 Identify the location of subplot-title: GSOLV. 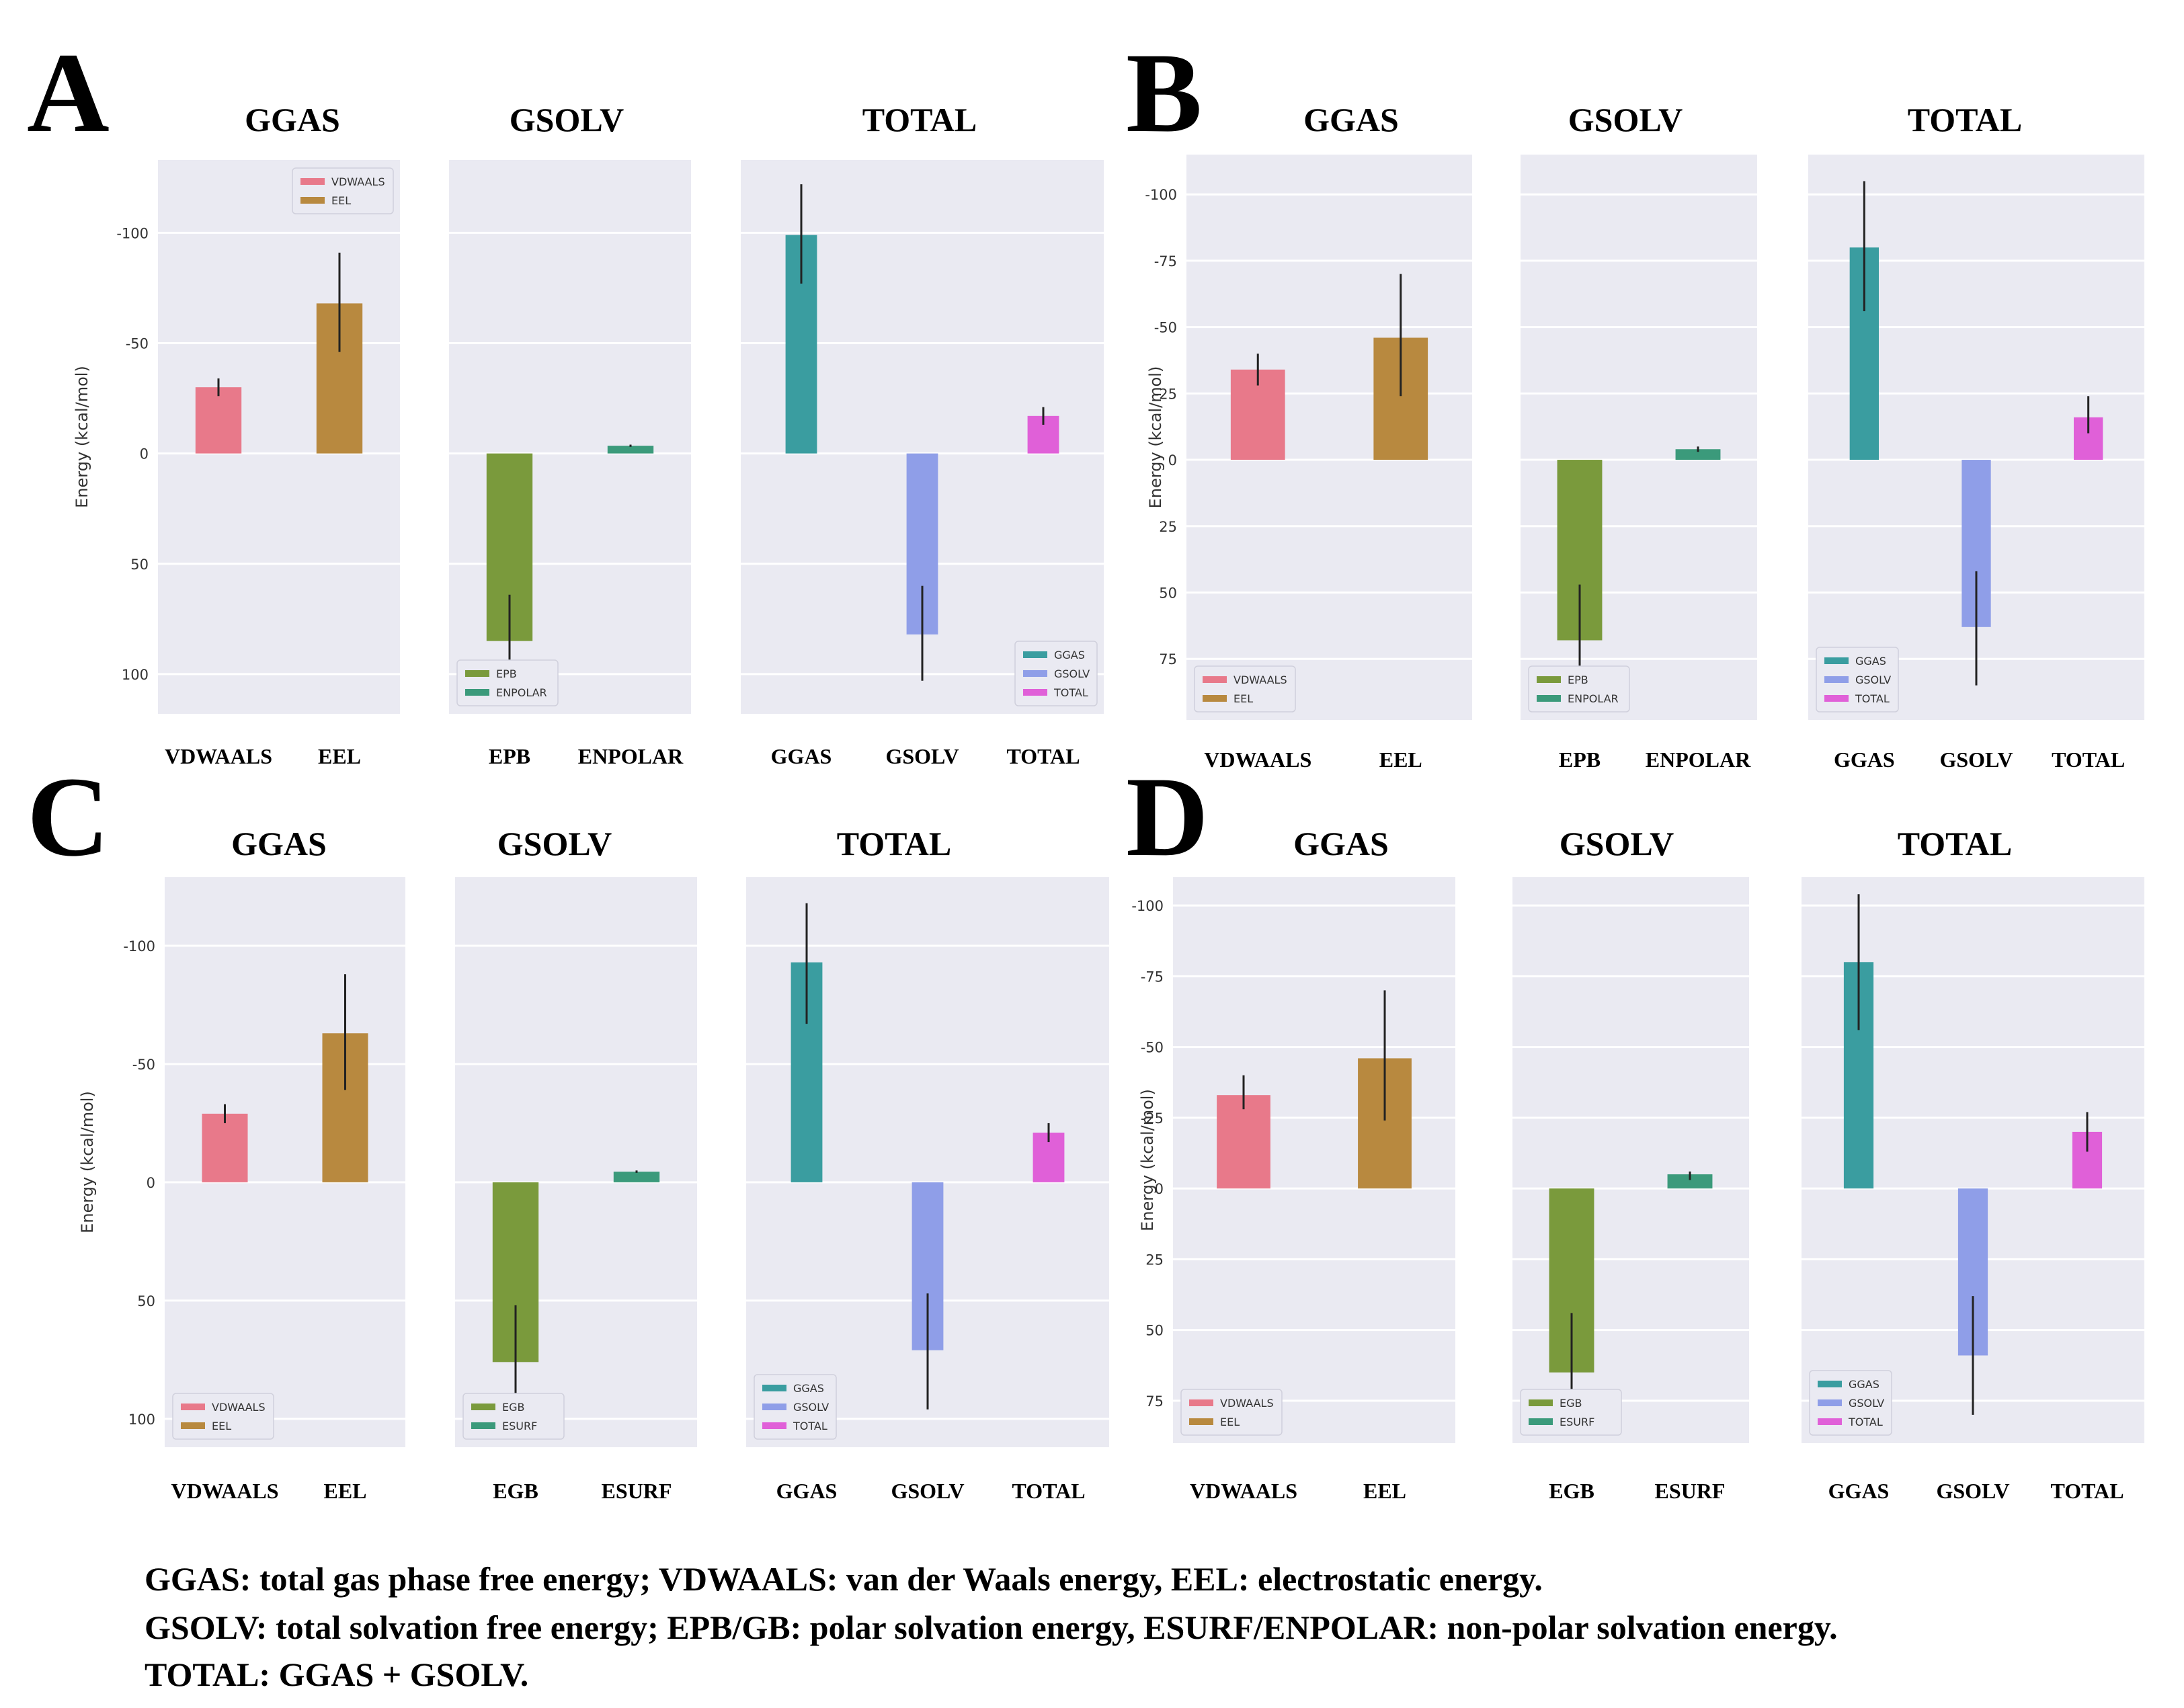
(554, 843).